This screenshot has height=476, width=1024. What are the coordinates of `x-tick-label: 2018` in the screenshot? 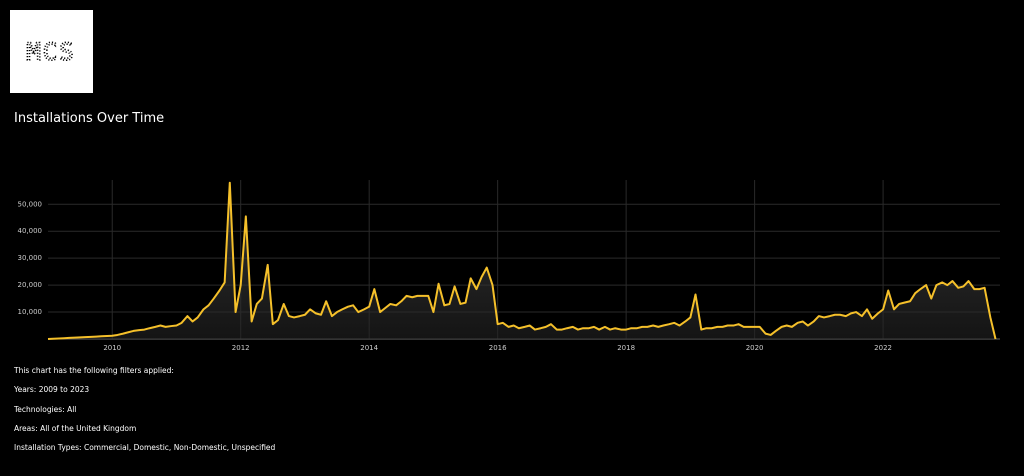 It's located at (626, 348).